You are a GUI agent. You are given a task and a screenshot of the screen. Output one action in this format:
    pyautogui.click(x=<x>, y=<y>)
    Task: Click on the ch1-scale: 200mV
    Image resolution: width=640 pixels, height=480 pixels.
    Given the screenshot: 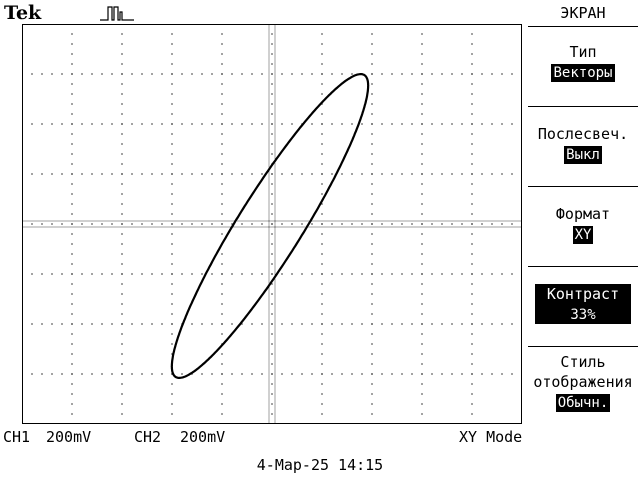 What is the action you would take?
    pyautogui.click(x=69, y=437)
    